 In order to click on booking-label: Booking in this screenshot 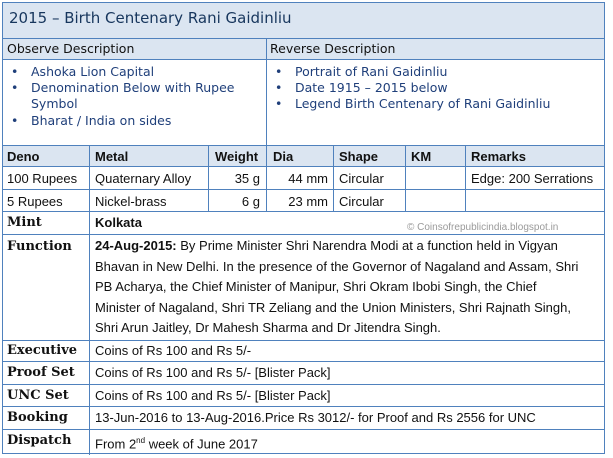, I will do `click(37, 417)`.